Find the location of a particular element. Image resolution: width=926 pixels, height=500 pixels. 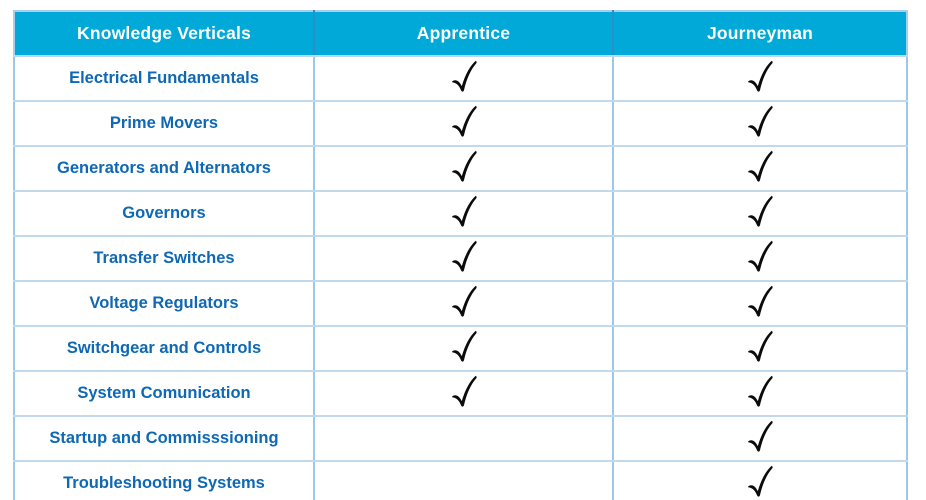

column-header-apprentice: Apprentice is located at coordinates (463, 34).